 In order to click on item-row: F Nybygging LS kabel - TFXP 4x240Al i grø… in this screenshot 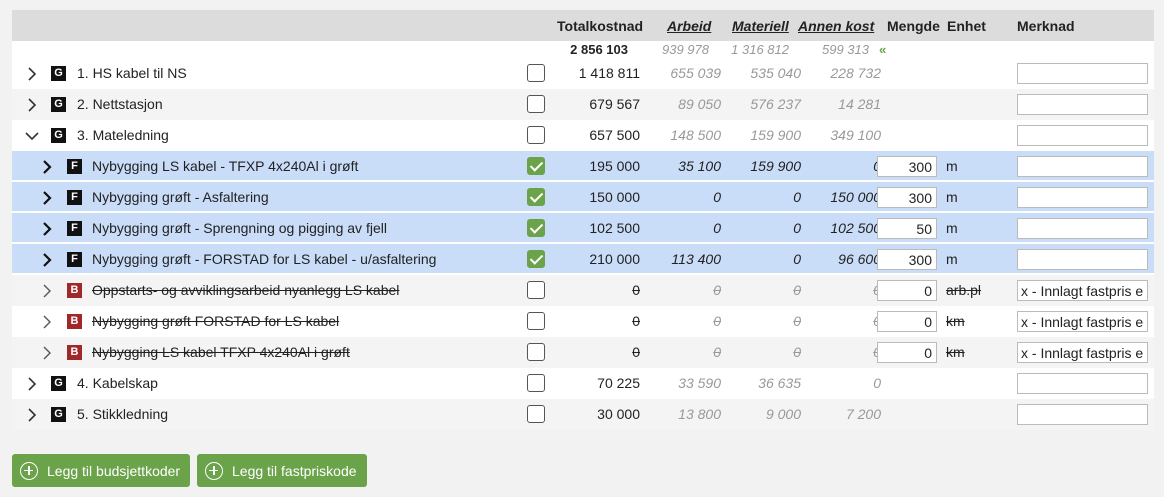, I will do `click(583, 166)`.